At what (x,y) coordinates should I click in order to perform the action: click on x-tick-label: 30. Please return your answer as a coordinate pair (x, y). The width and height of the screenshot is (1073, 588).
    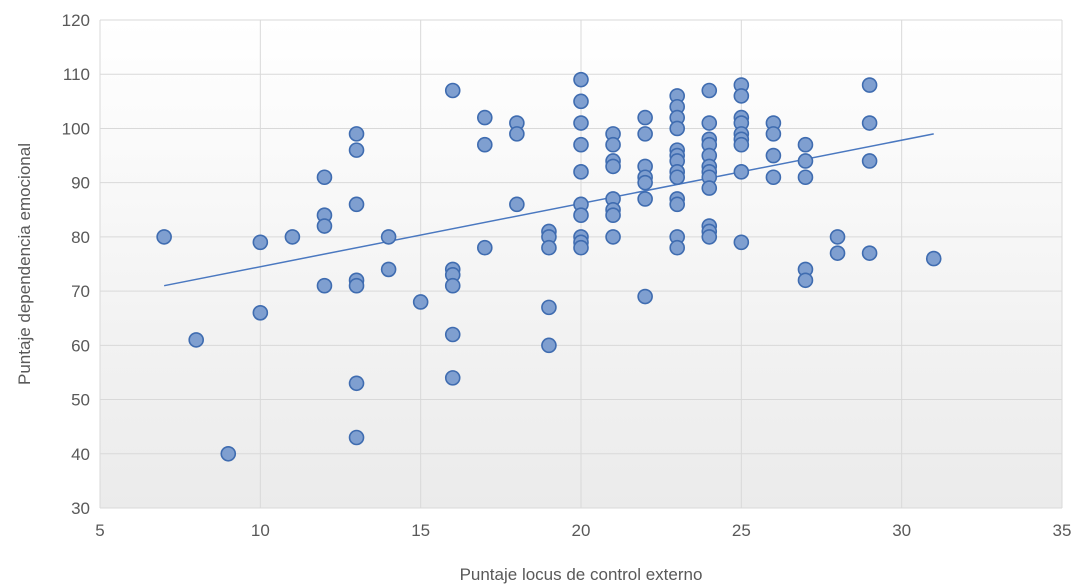
    Looking at the image, I should click on (901, 530).